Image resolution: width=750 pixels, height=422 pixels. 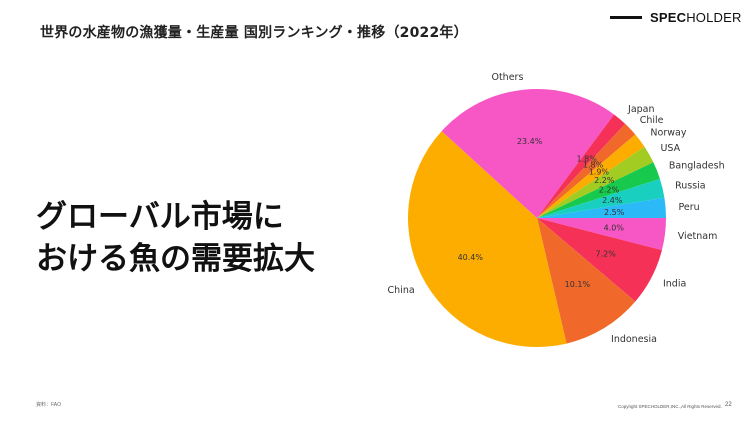 I want to click on brand-logo: SPECHOLDER, so click(x=676, y=17).